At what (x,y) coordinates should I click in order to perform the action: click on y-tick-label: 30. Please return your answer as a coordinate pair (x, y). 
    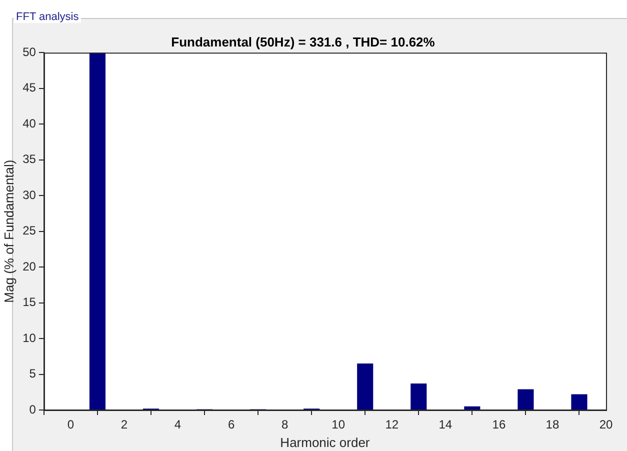
    Looking at the image, I should click on (29, 195).